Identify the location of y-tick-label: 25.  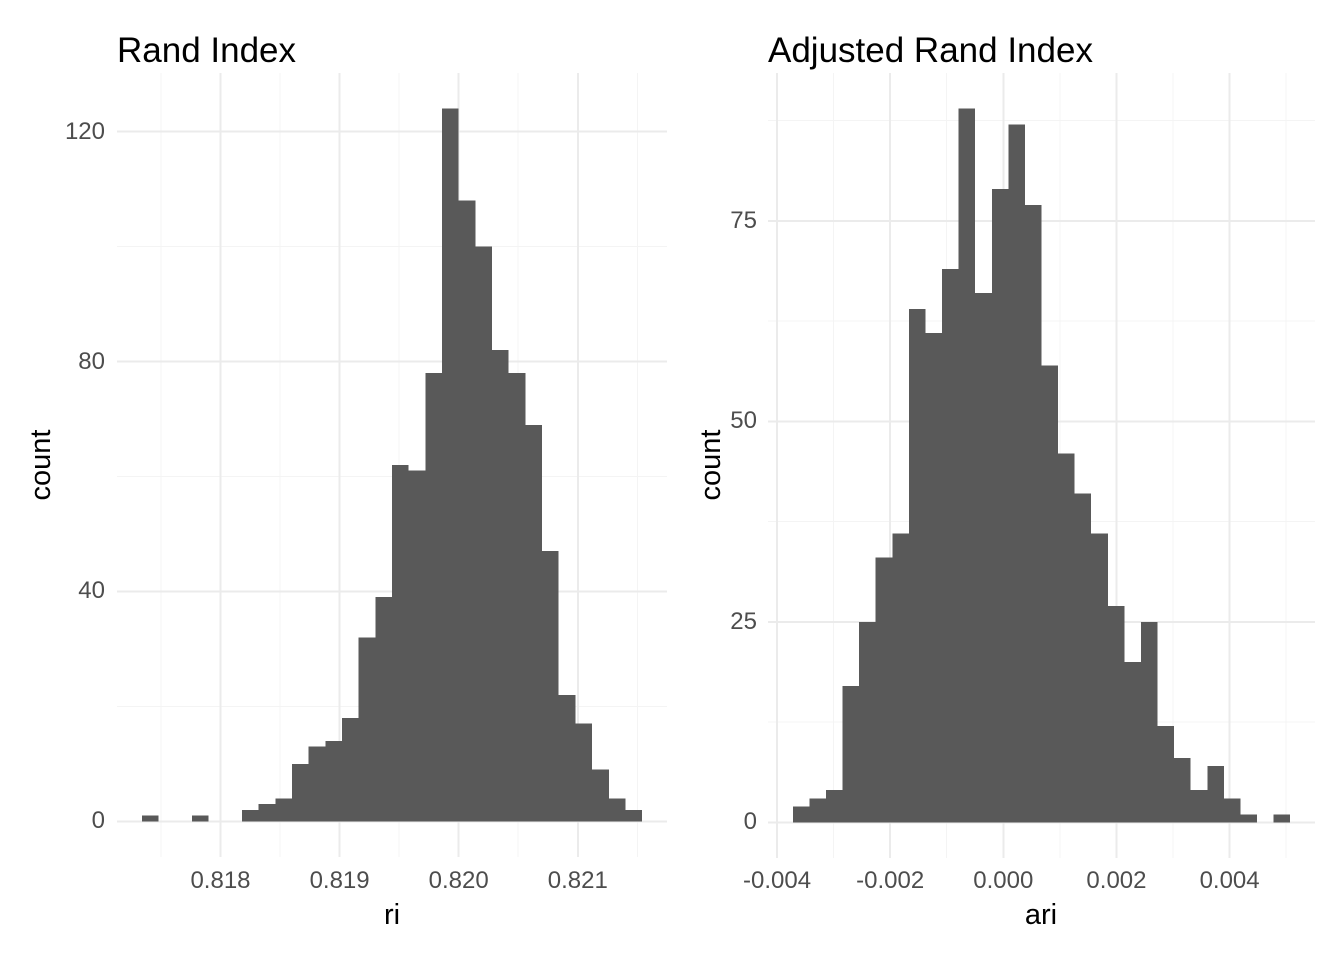
(743, 621).